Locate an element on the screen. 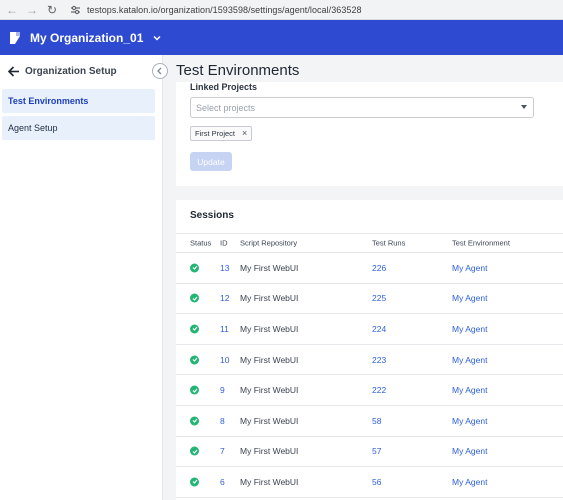 This screenshot has height=500, width=563. session-id-link: 12 is located at coordinates (225, 298).